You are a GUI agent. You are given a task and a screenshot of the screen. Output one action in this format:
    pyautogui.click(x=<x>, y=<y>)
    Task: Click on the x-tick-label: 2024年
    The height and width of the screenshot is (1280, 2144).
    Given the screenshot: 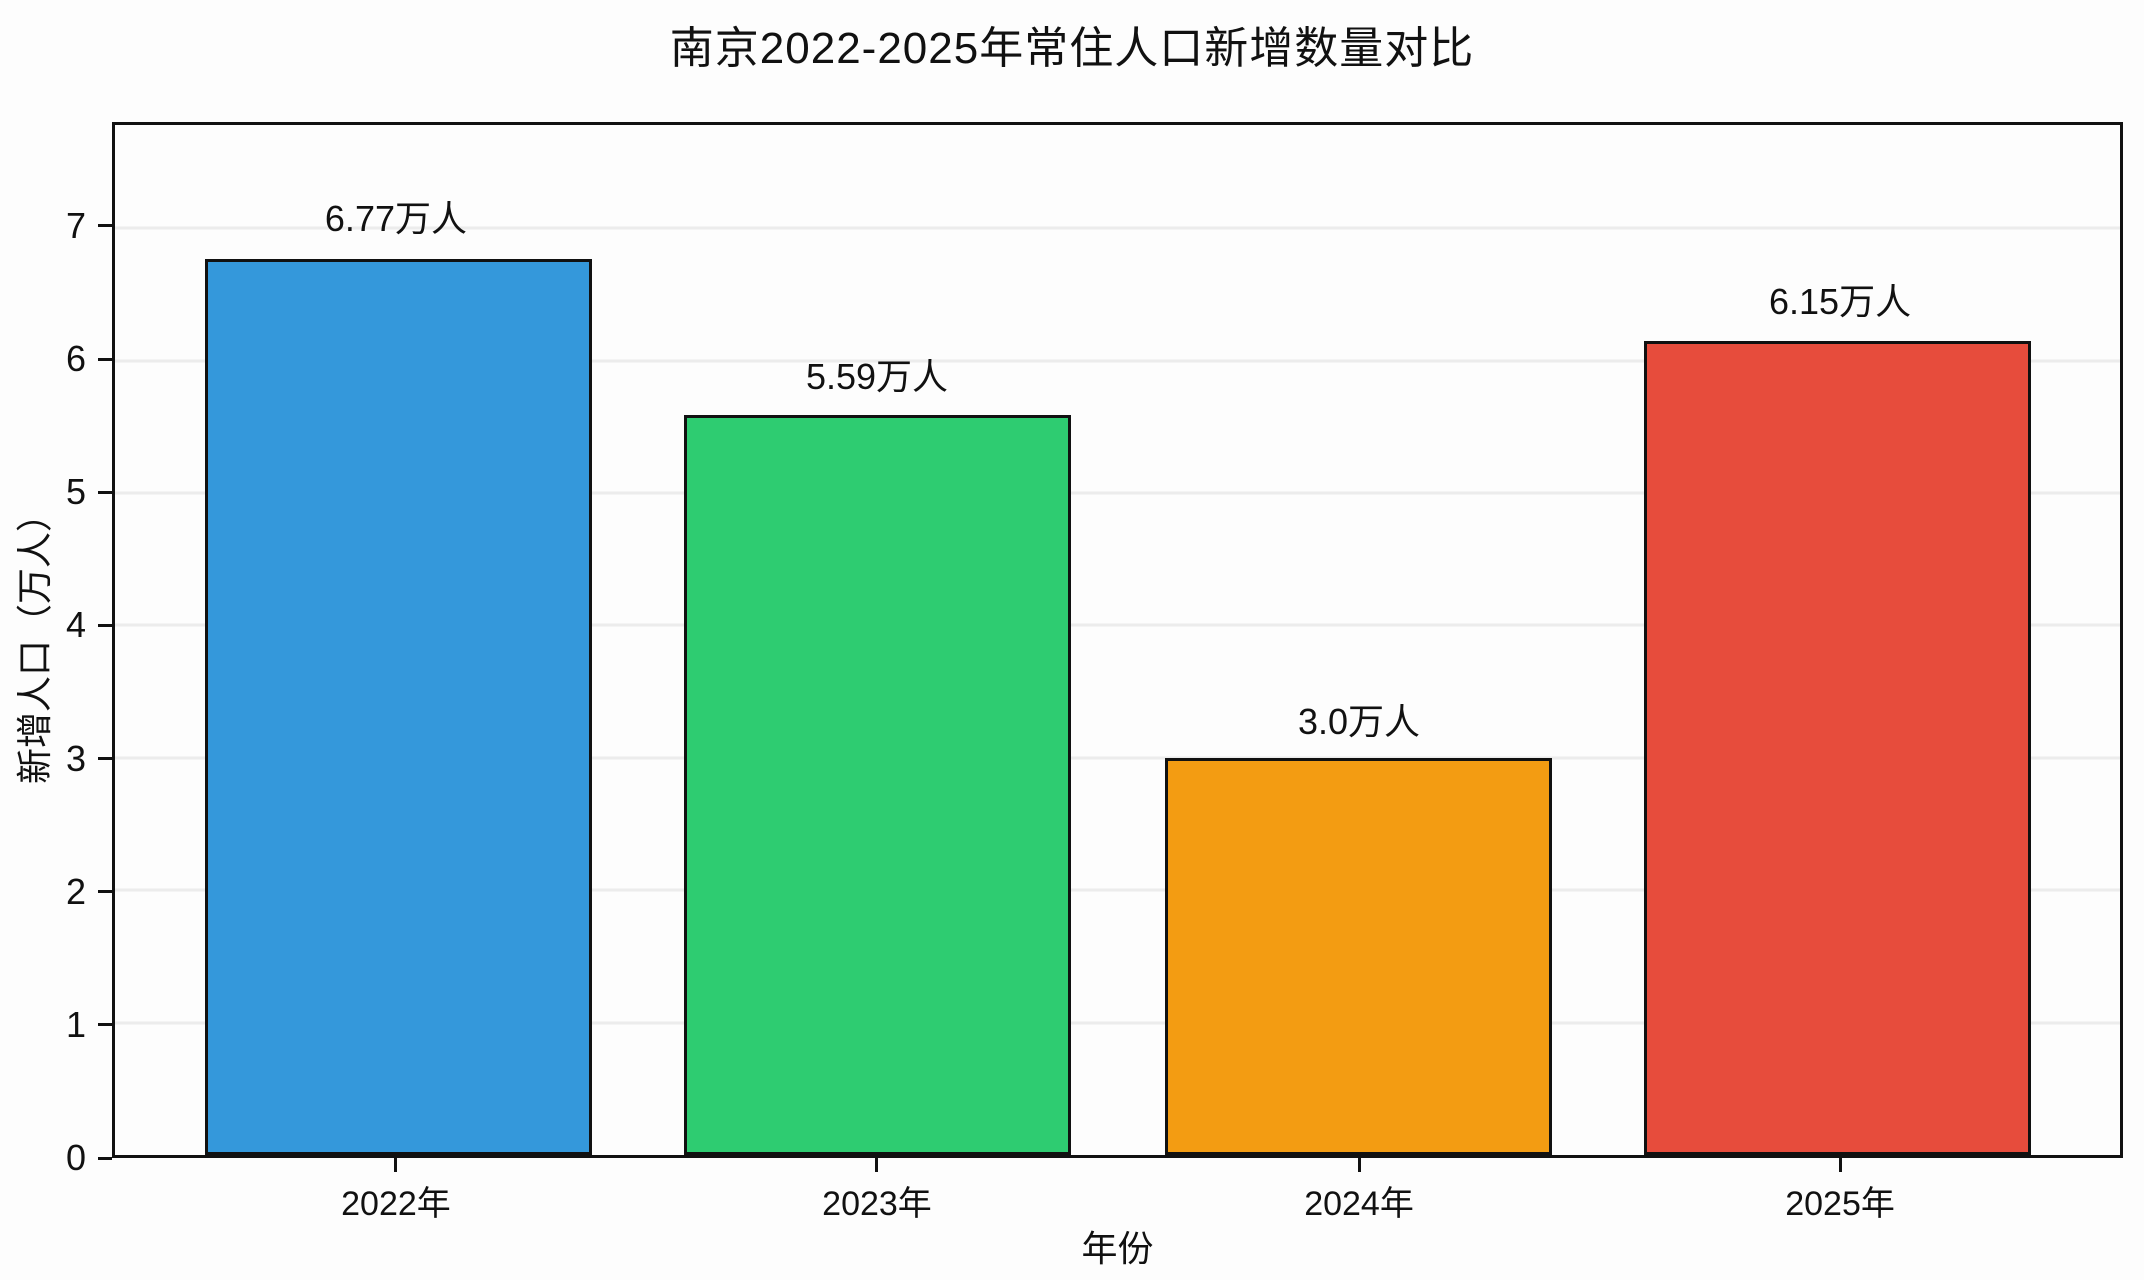 What is the action you would take?
    pyautogui.click(x=1359, y=1204)
    